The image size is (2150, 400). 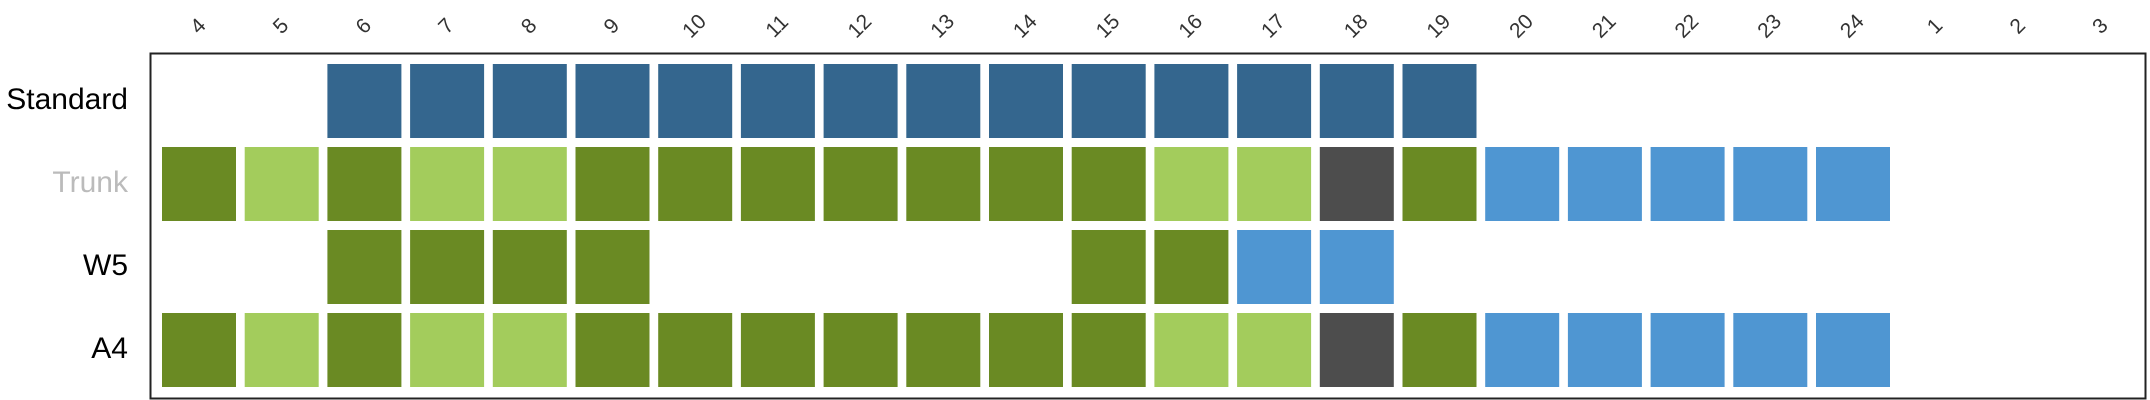 What do you see at coordinates (860, 26) in the screenshot?
I see `x-tick-label: 12` at bounding box center [860, 26].